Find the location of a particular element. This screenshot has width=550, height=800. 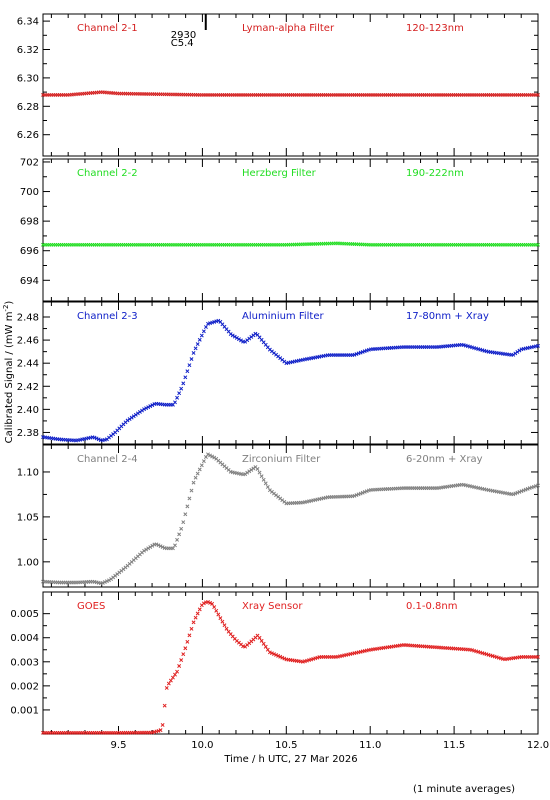

panel-label-filter: Xray Sensor is located at coordinates (272, 606).